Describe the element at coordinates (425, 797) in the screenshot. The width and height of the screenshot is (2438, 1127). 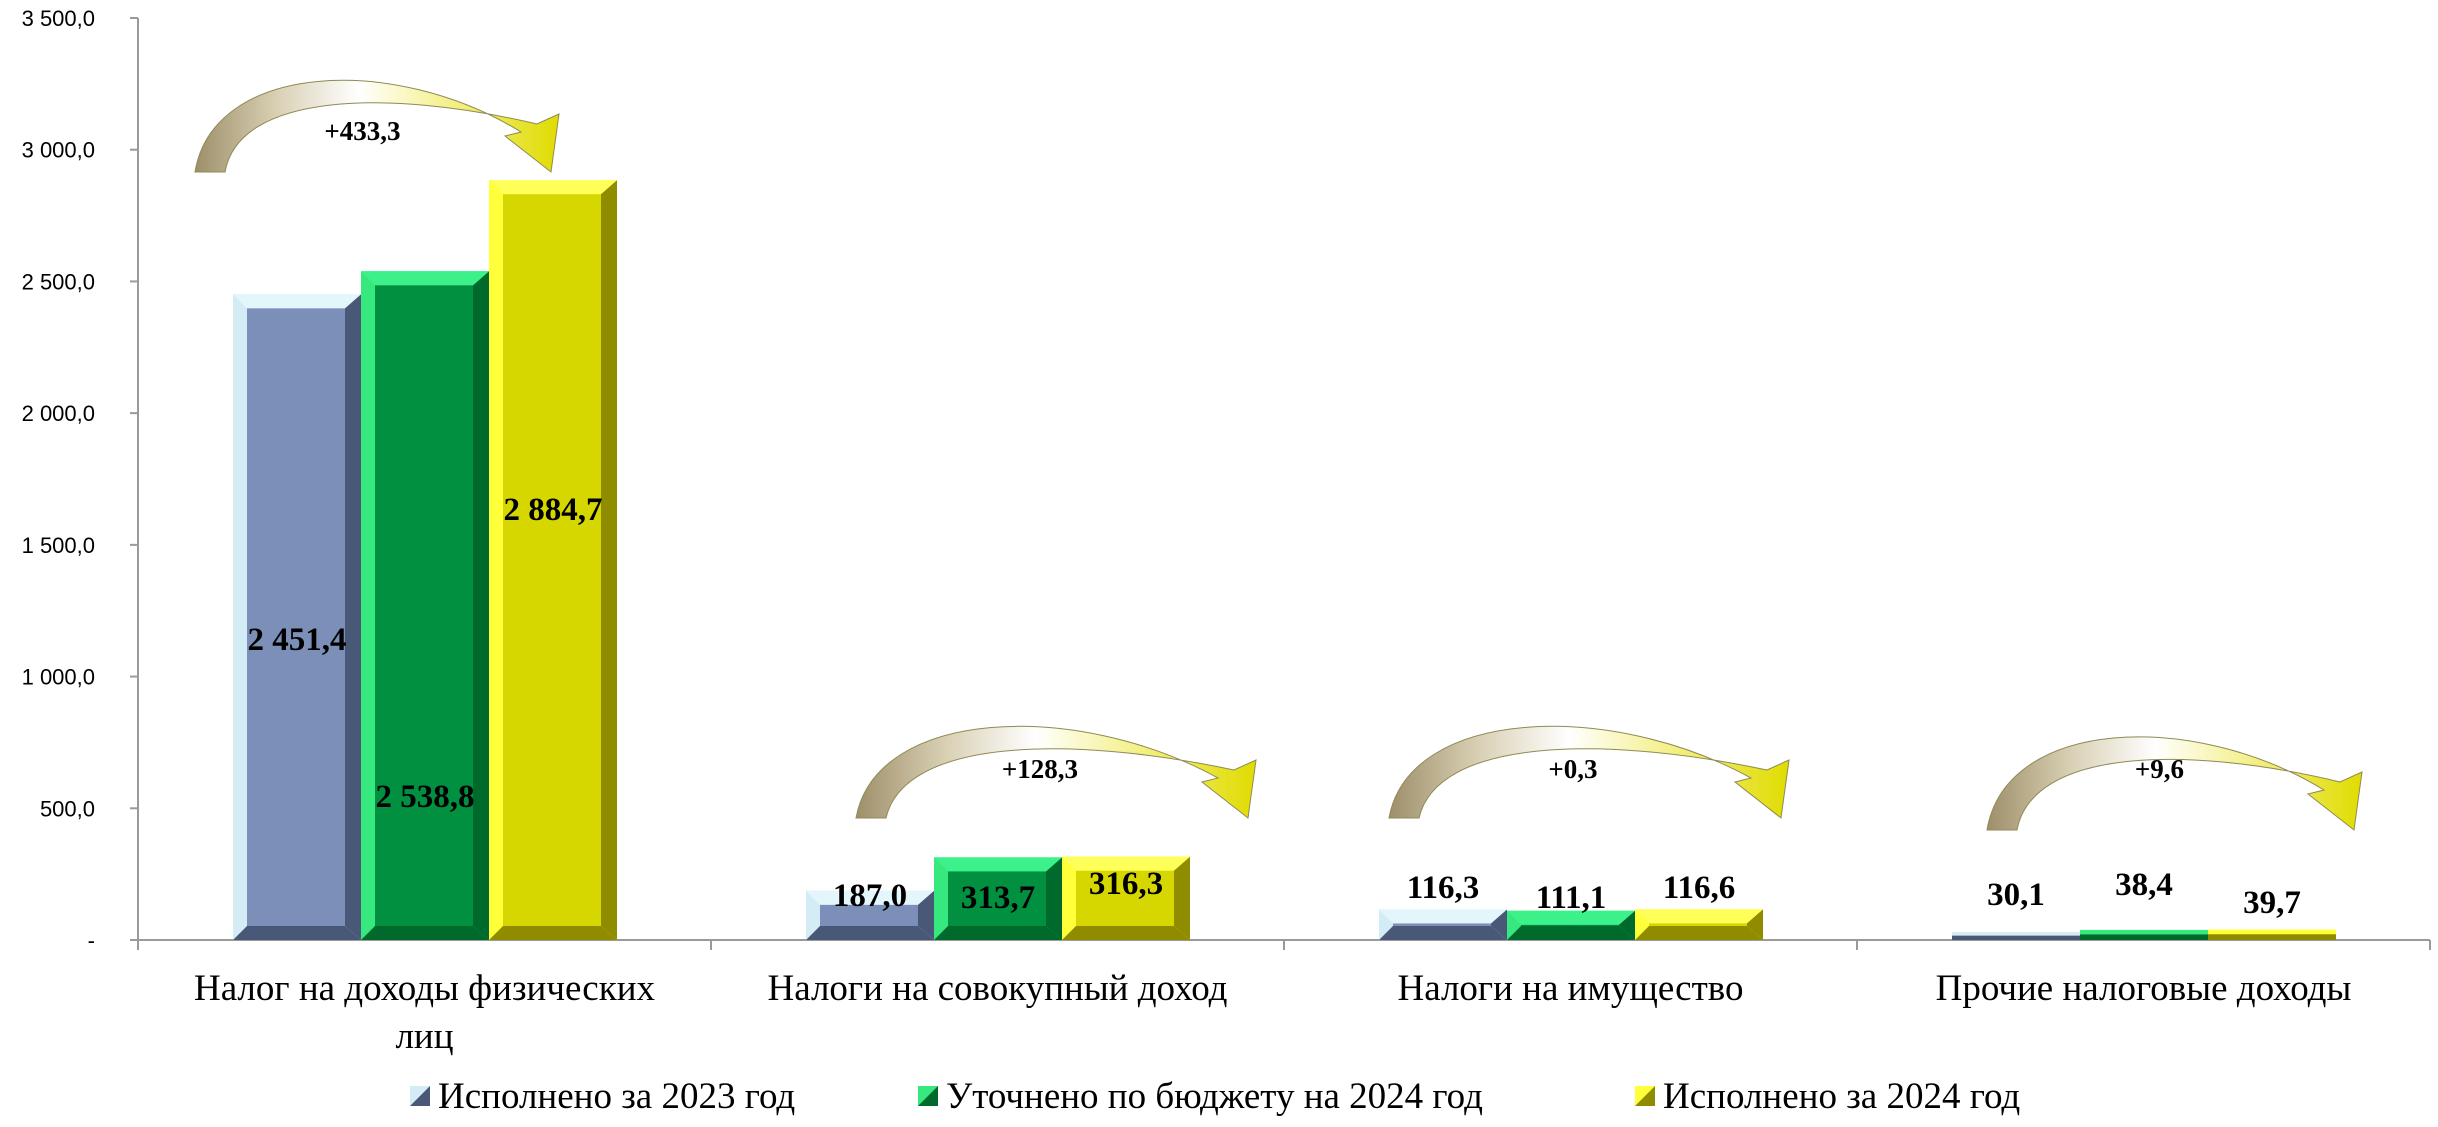
I see `data-label: 2 538,8` at that location.